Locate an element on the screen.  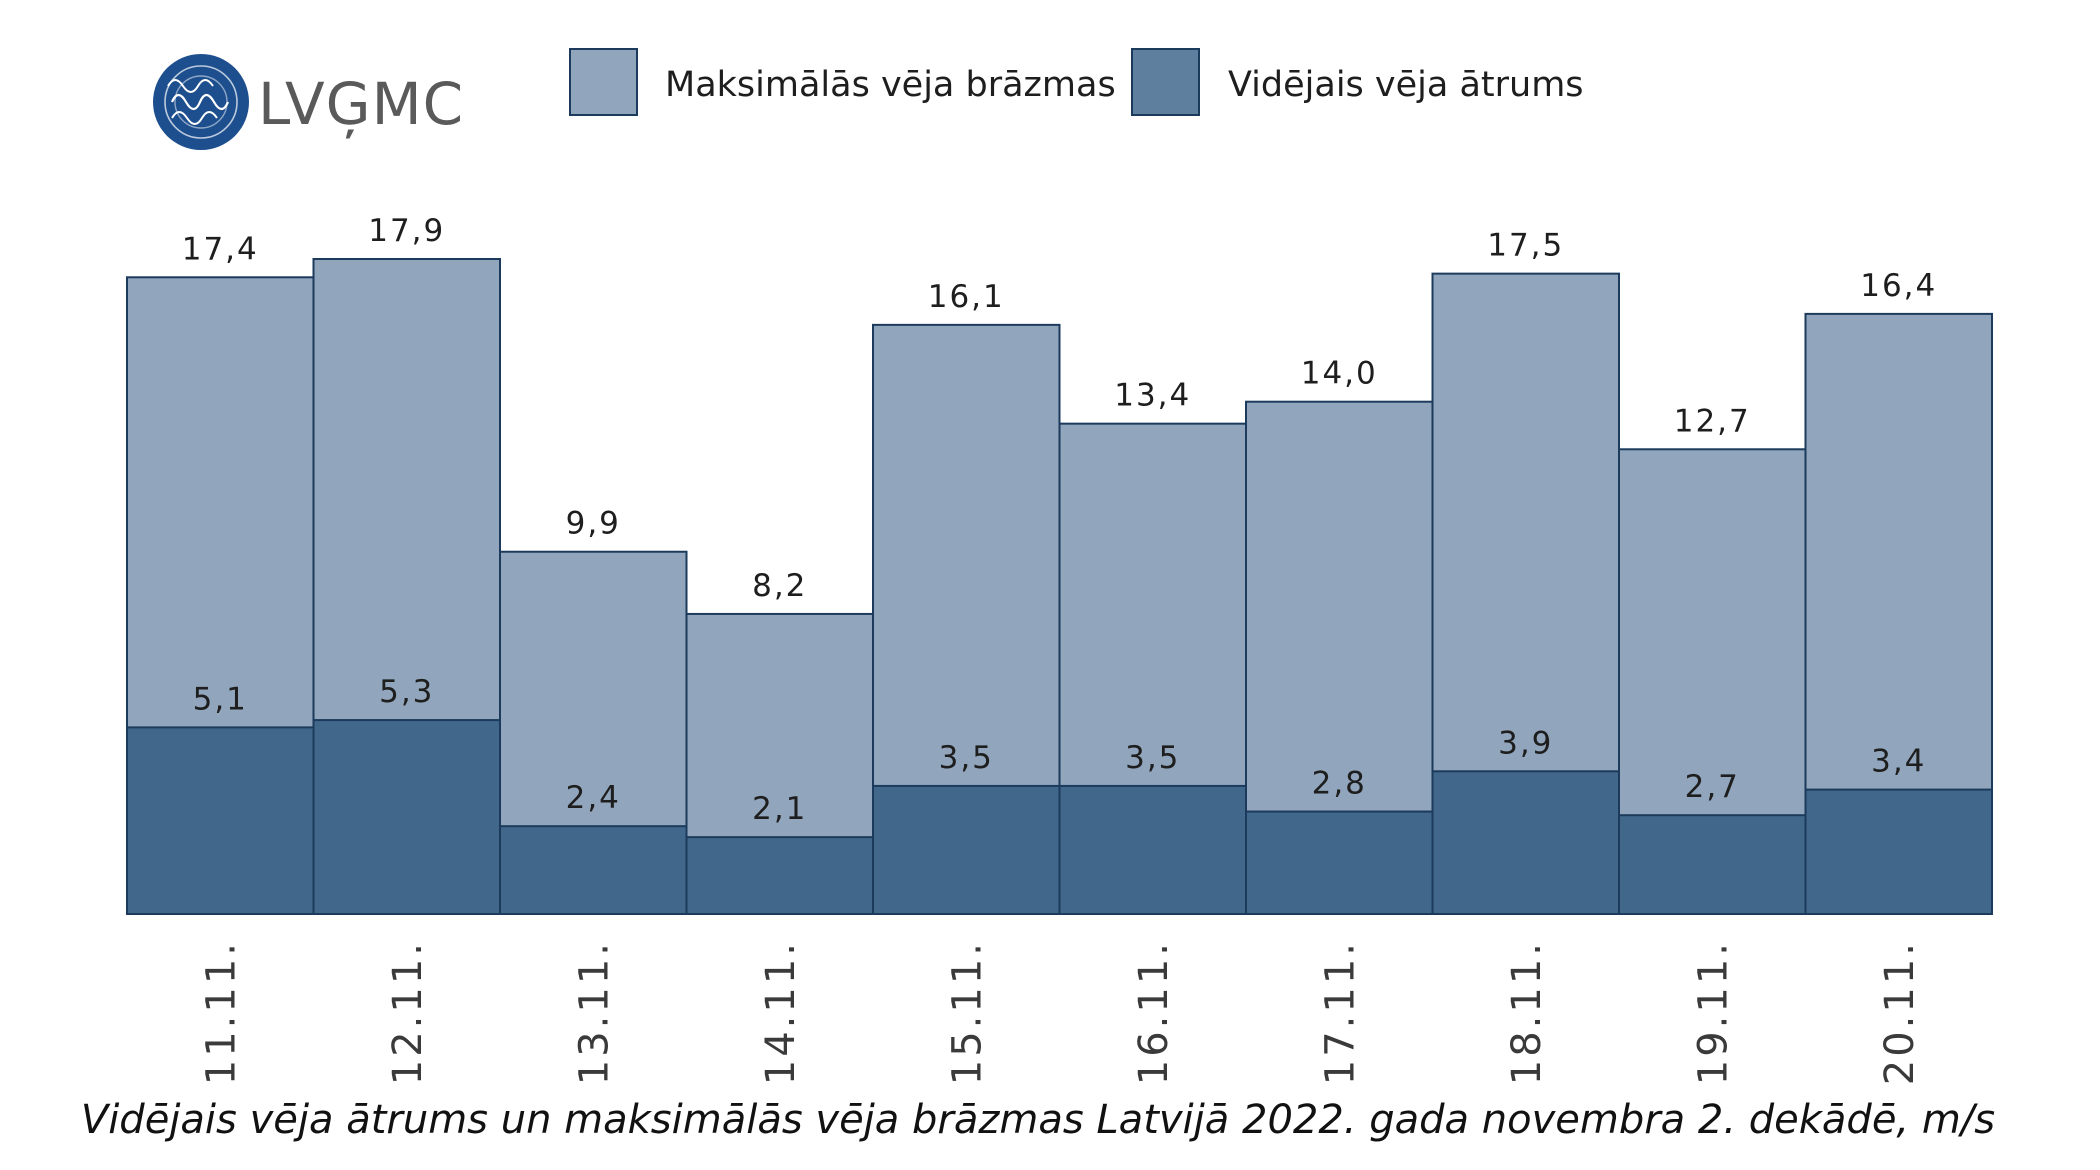
logo-text: LVĢMC is located at coordinates (361, 104).